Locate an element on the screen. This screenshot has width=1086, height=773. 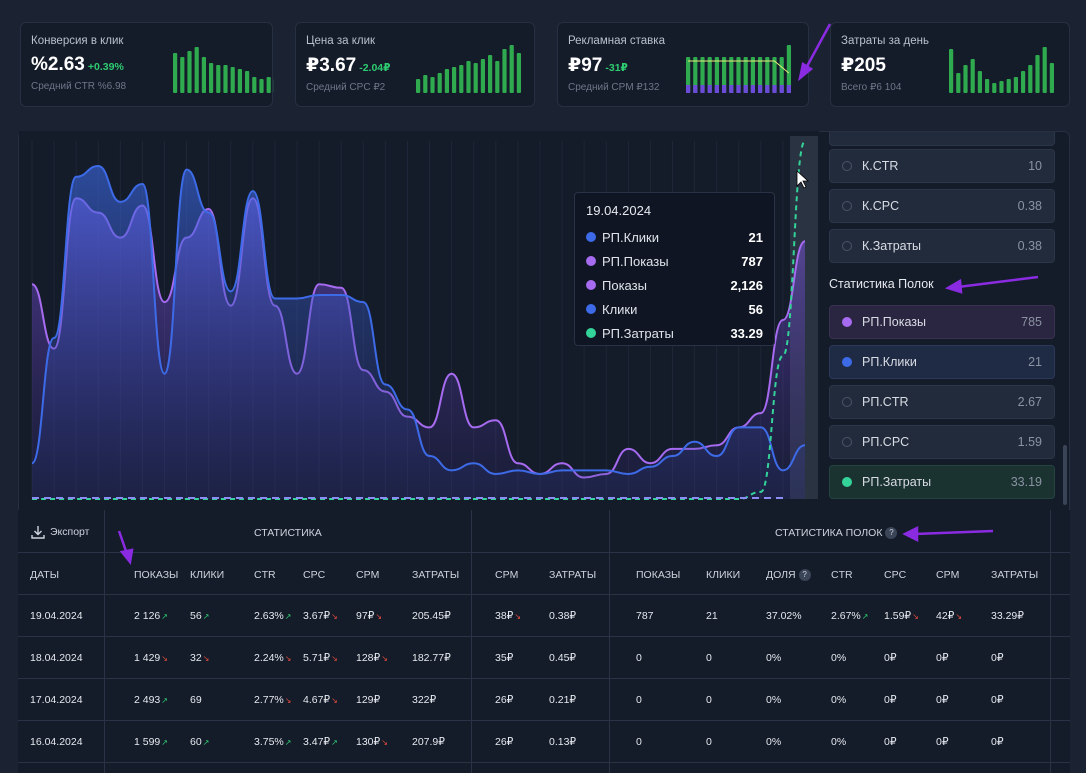
table-cell: 69 is located at coordinates (196, 700).